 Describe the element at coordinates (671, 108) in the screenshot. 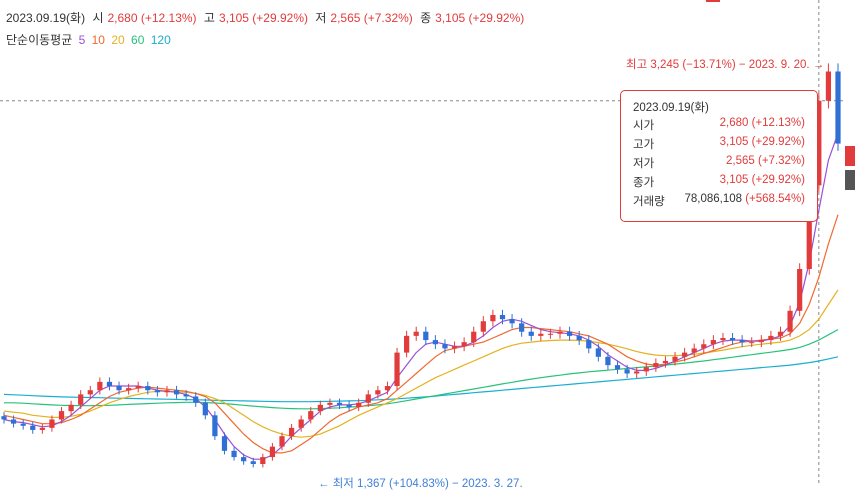

I see `tooltip-date: 2023.09.19(화)` at that location.